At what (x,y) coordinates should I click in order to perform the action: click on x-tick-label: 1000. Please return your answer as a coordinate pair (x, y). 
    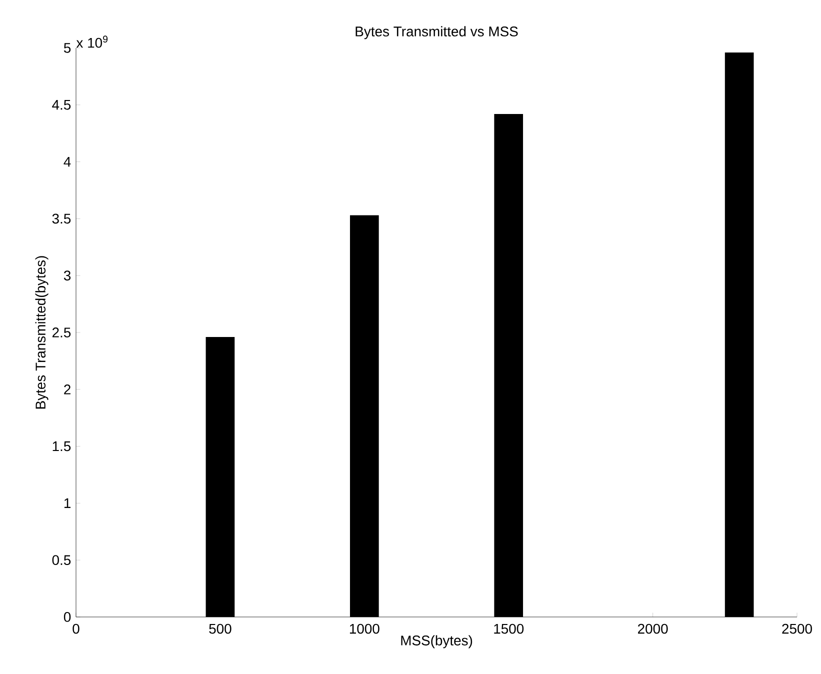
    Looking at the image, I should click on (365, 629).